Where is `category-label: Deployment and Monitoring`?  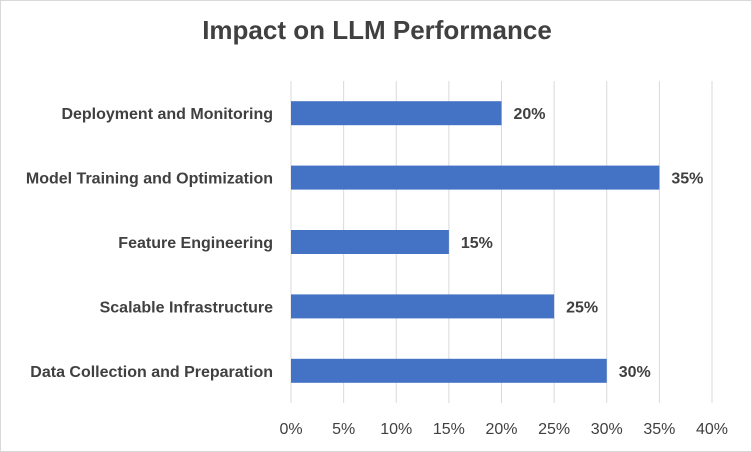 category-label: Deployment and Monitoring is located at coordinates (167, 114).